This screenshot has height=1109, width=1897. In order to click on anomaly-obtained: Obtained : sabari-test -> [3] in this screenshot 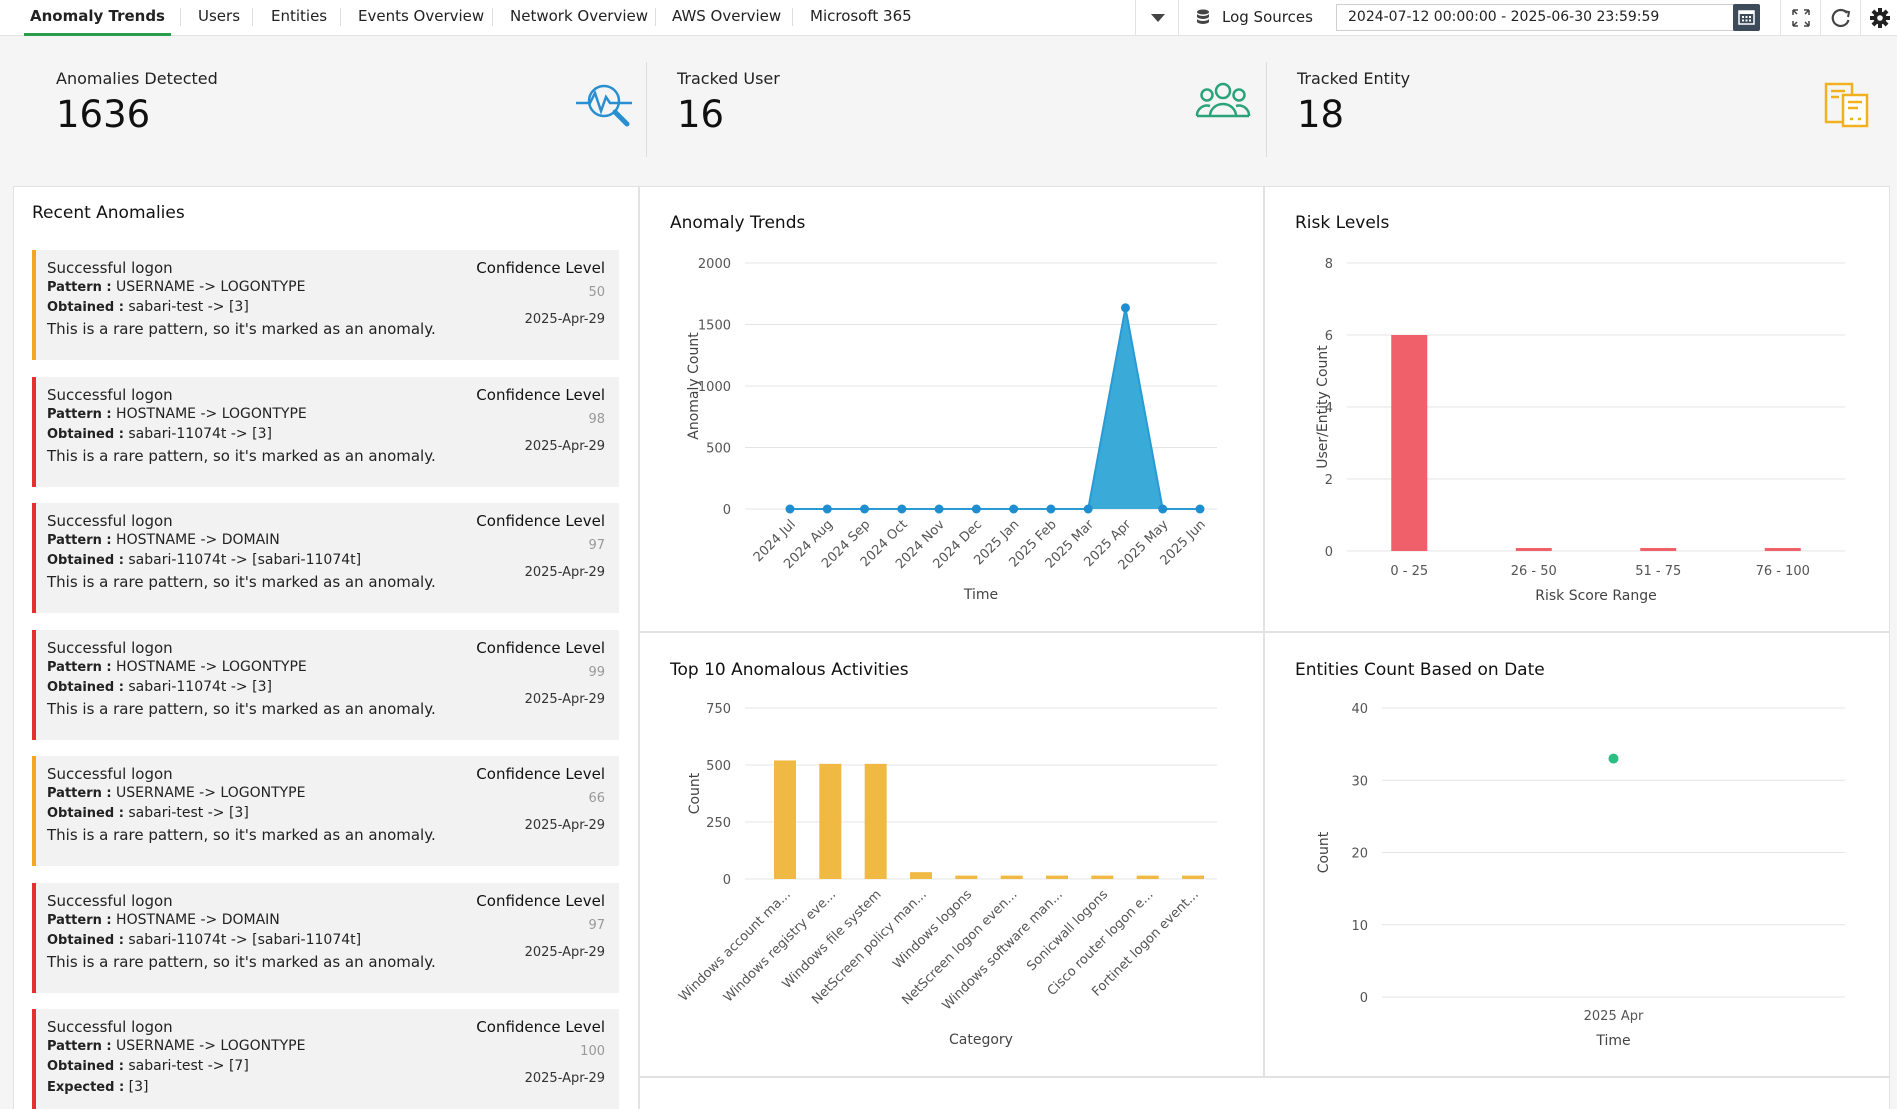, I will do `click(148, 307)`.